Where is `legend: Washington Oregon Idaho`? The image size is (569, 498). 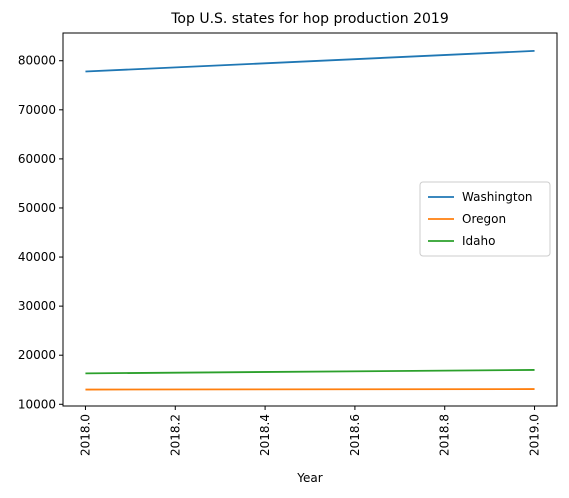 legend: Washington Oregon Idaho is located at coordinates (485, 219).